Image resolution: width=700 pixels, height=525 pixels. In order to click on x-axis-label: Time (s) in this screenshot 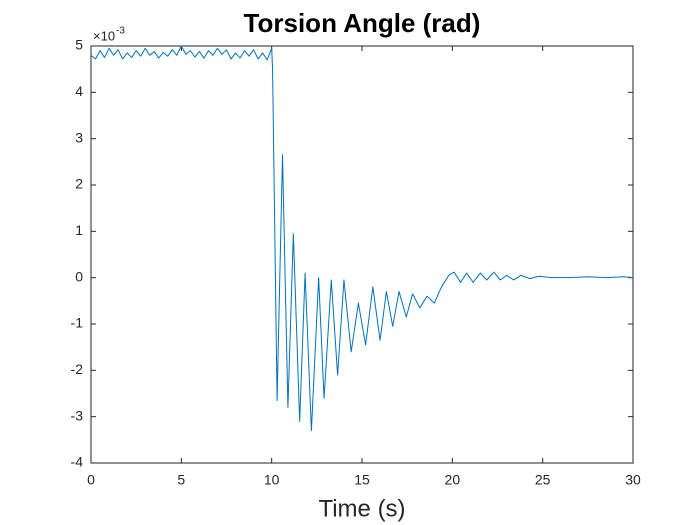, I will do `click(361, 508)`.